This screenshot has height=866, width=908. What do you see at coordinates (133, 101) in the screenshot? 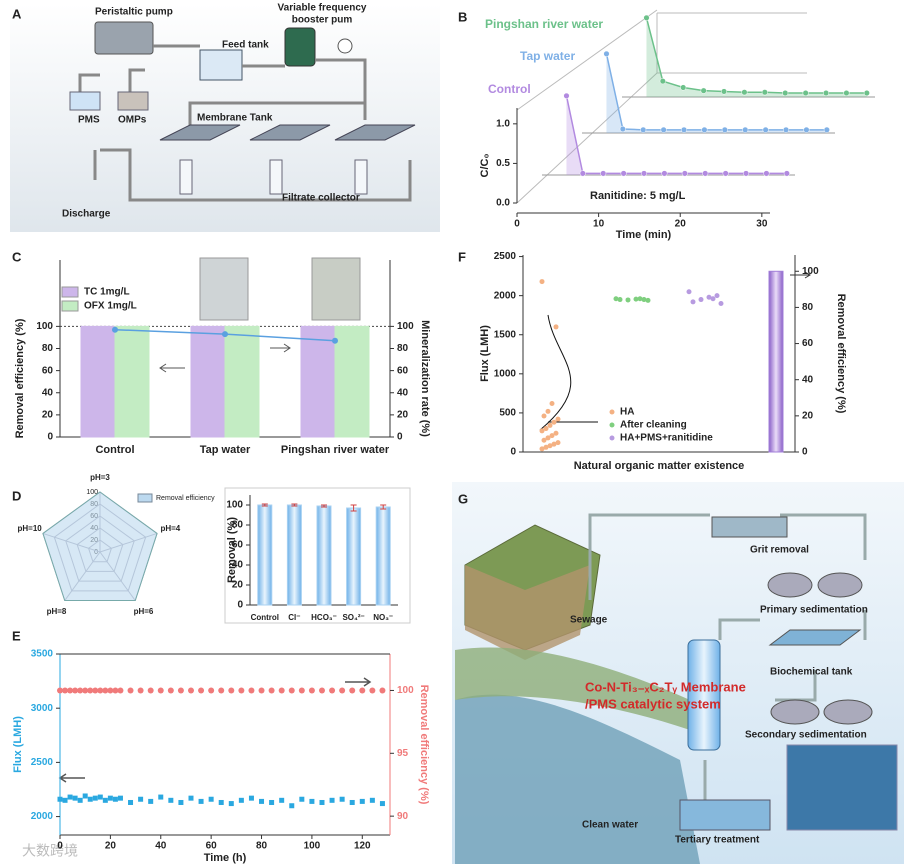
I see `beaker` at bounding box center [133, 101].